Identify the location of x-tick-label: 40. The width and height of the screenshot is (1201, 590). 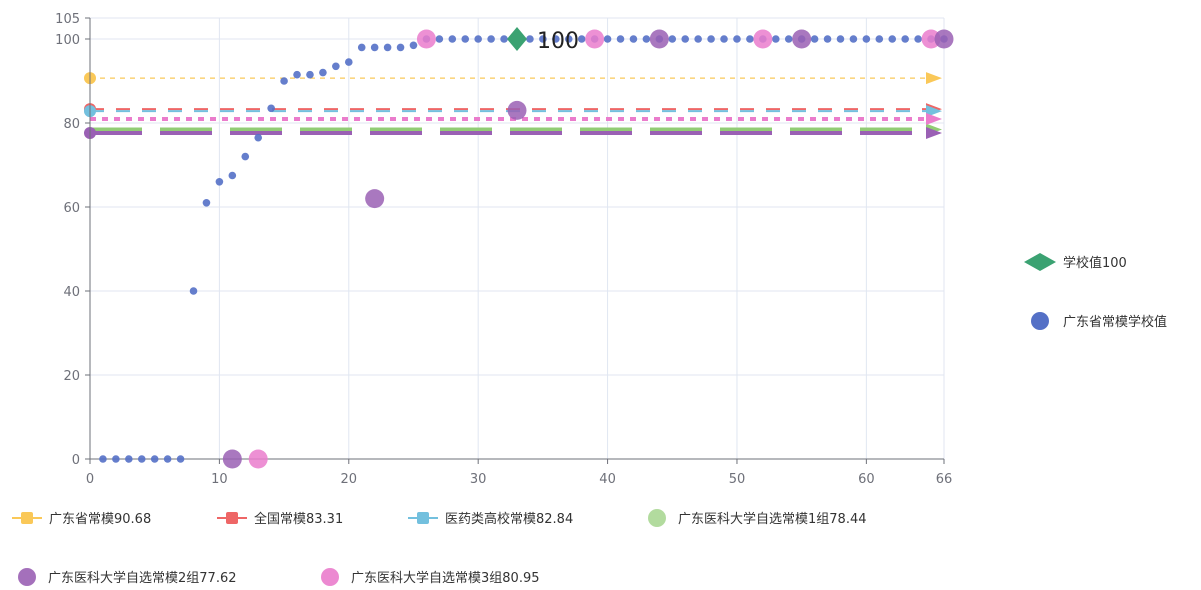
(607, 479).